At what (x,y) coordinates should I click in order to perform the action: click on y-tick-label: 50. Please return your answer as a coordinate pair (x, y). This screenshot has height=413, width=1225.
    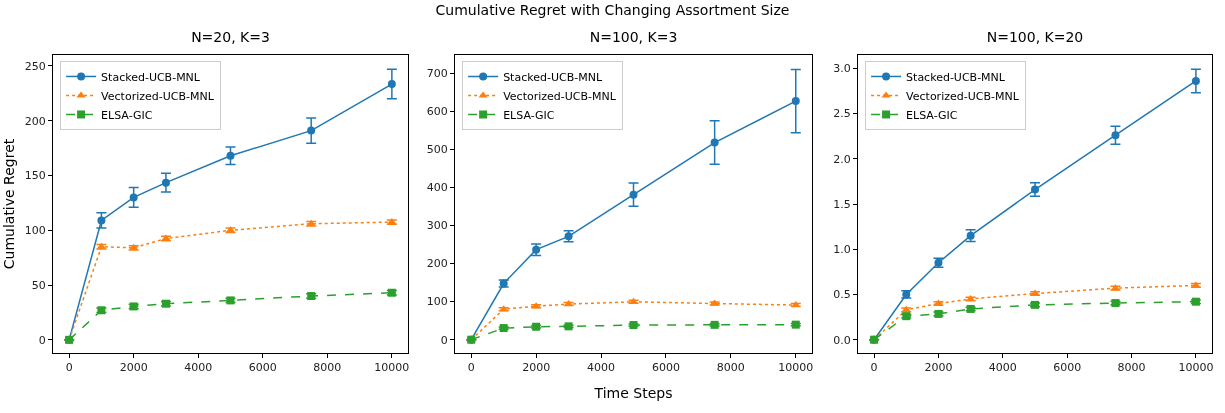
    Looking at the image, I should click on (38, 285).